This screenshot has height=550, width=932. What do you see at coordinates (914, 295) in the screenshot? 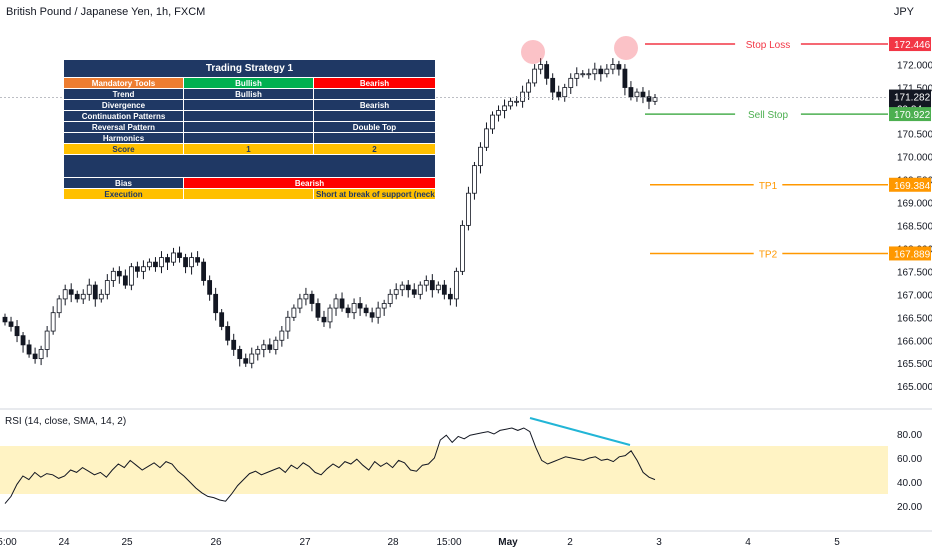
I see `price-tick-label: 167.000` at bounding box center [914, 295].